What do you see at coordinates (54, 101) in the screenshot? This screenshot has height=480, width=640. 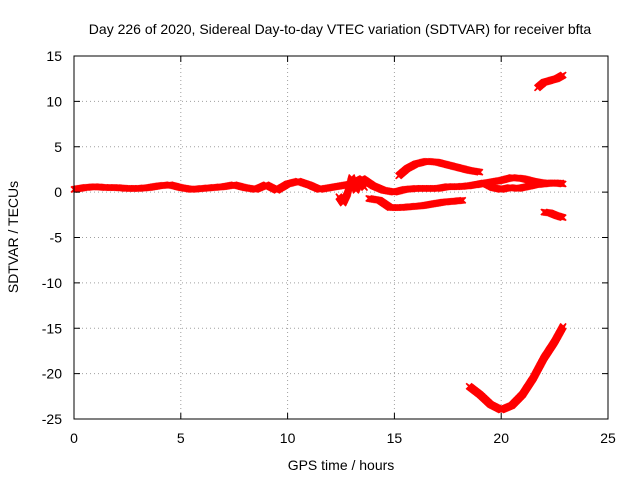 I see `y-tick-label: 10` at bounding box center [54, 101].